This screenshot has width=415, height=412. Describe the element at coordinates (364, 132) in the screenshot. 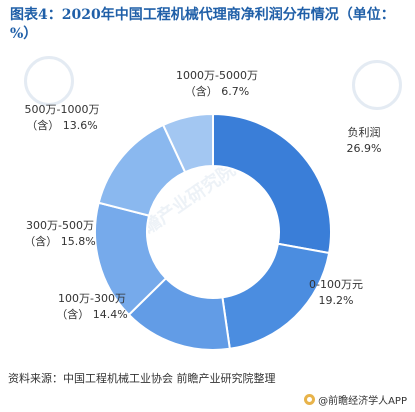

I see `slice-label-category-1: 负利润` at that location.